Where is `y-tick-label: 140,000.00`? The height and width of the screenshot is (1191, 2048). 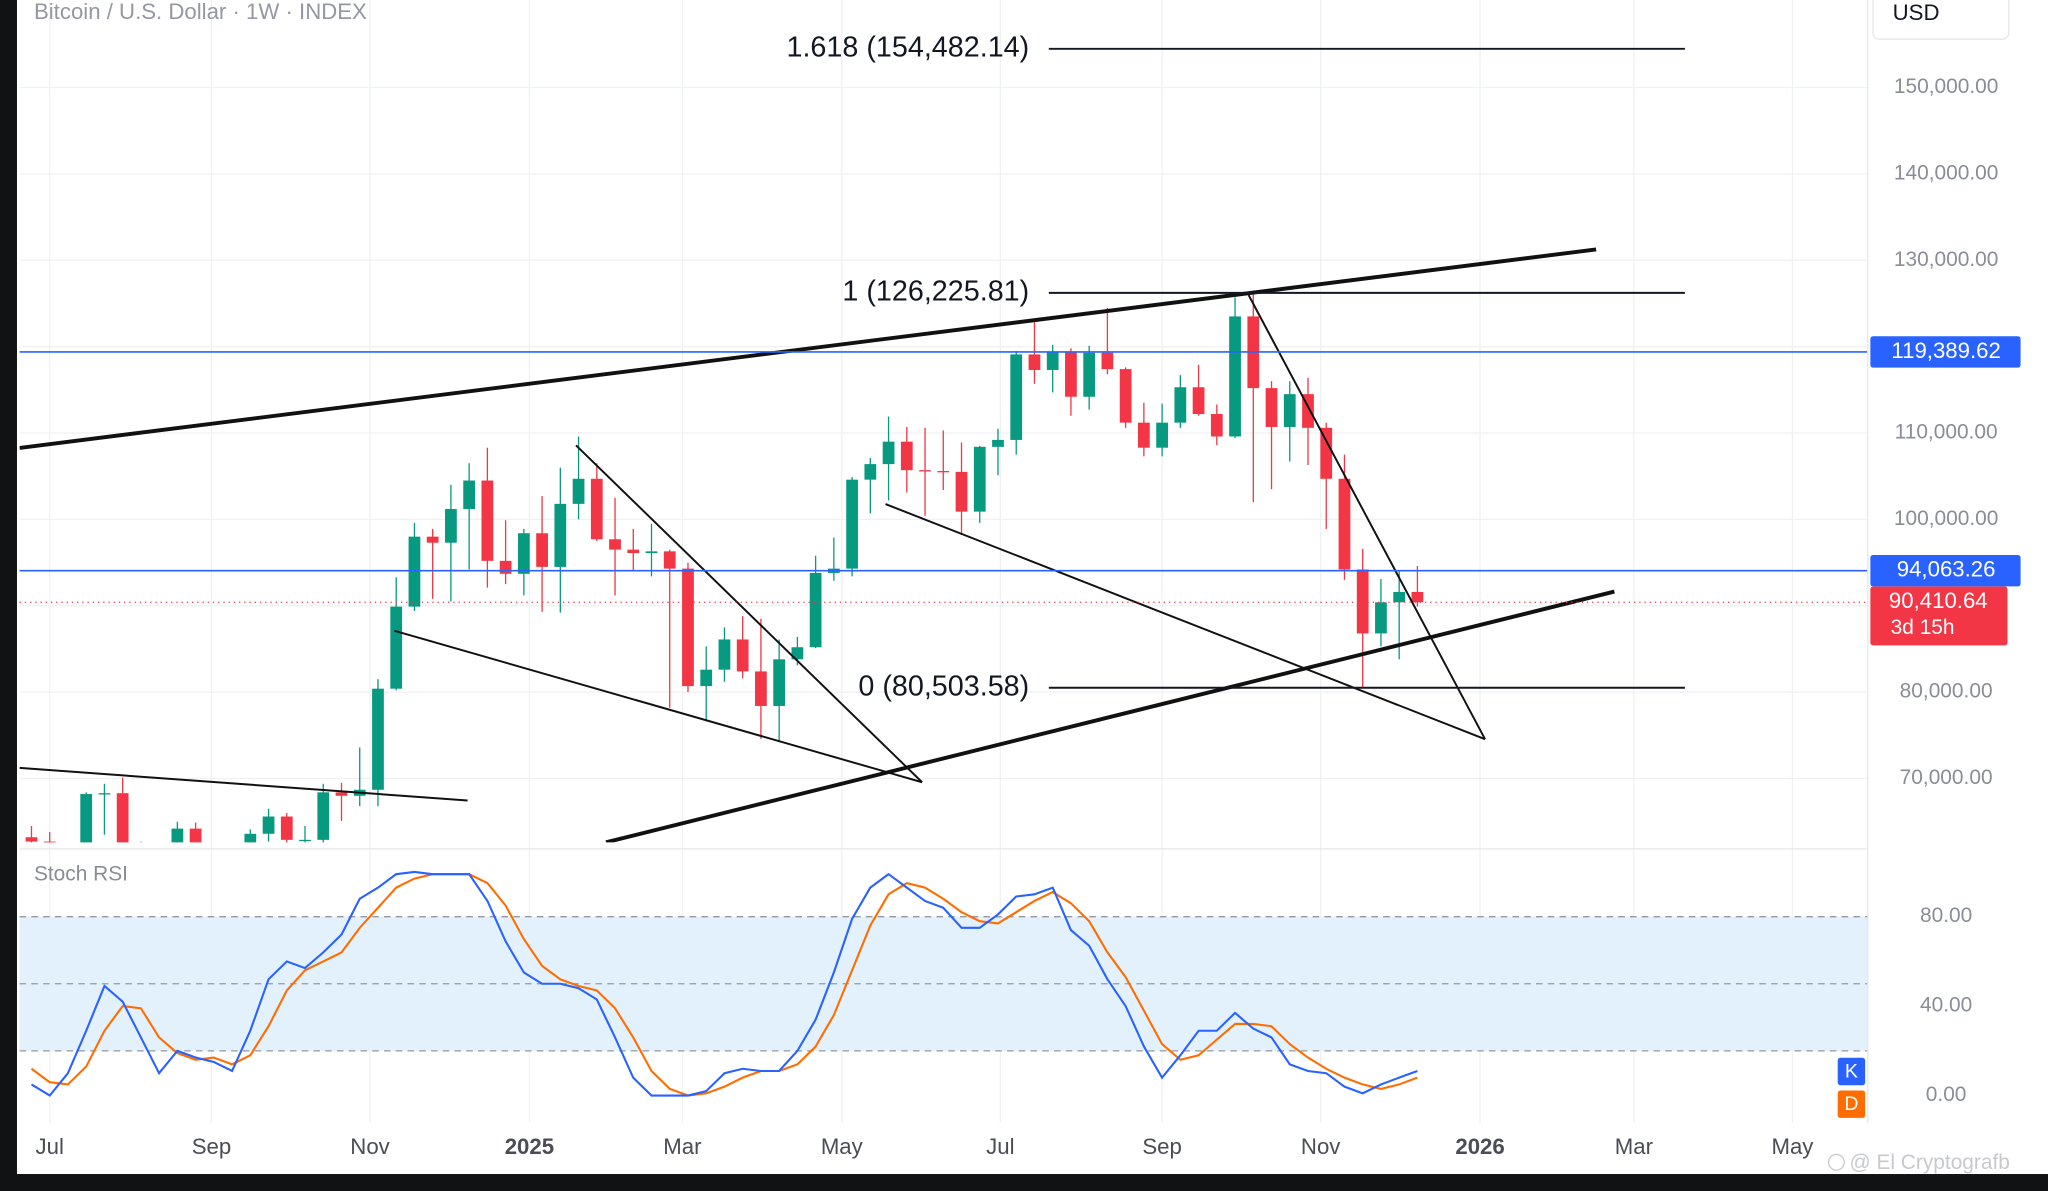
y-tick-label: 140,000.00 is located at coordinates (1946, 172).